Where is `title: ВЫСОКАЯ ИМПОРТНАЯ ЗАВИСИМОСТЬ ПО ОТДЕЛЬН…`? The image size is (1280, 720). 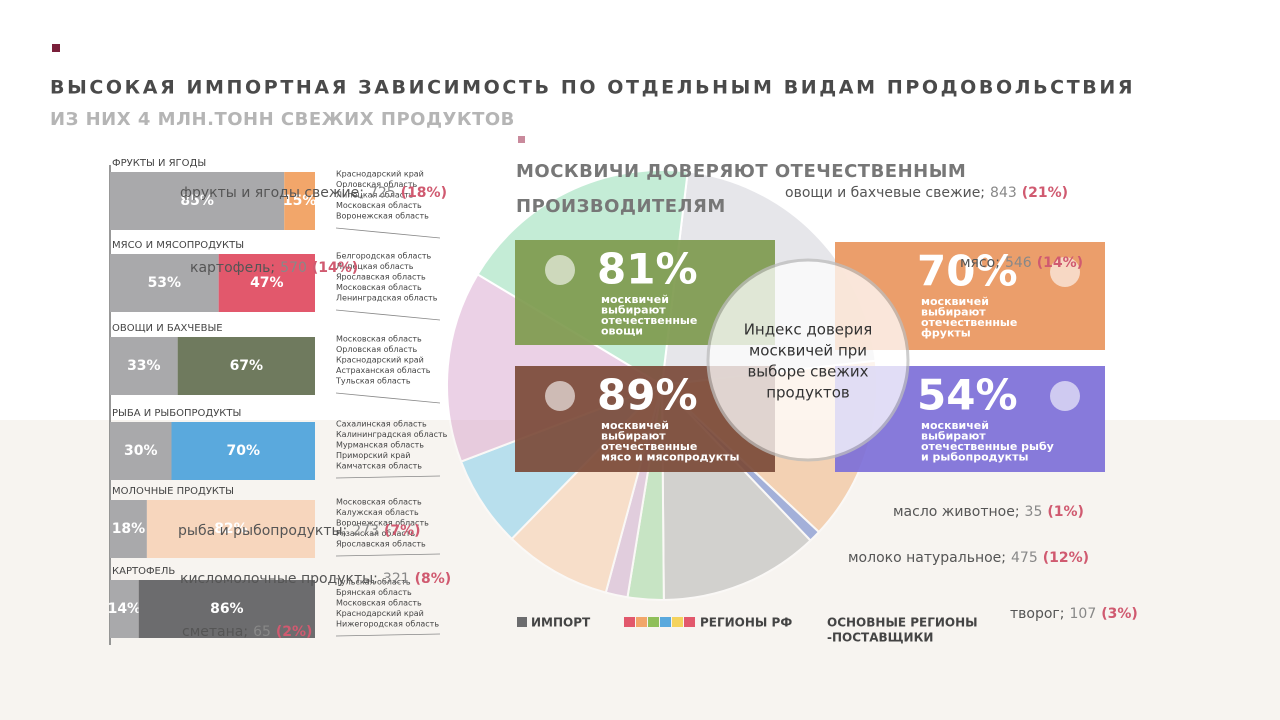 title: ВЫСОКАЯ ИМПОРТНАЯ ЗАВИСИМОСТЬ ПО ОТДЕЛЬН… is located at coordinates (592, 88).